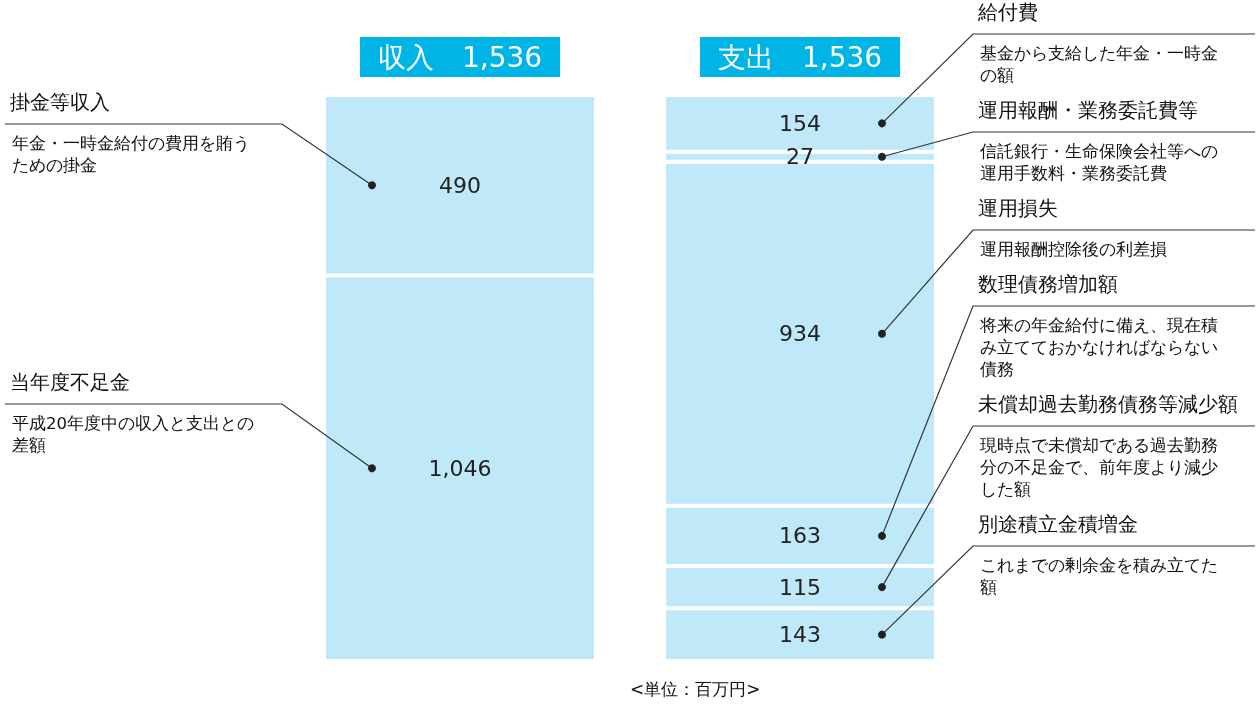  I want to click on data-label: 154, so click(800, 123).